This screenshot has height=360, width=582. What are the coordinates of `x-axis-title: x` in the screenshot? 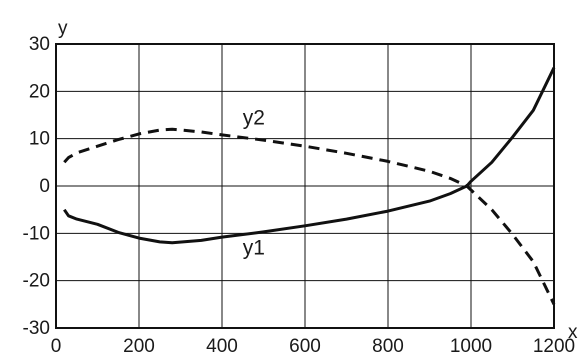 It's located at (573, 332).